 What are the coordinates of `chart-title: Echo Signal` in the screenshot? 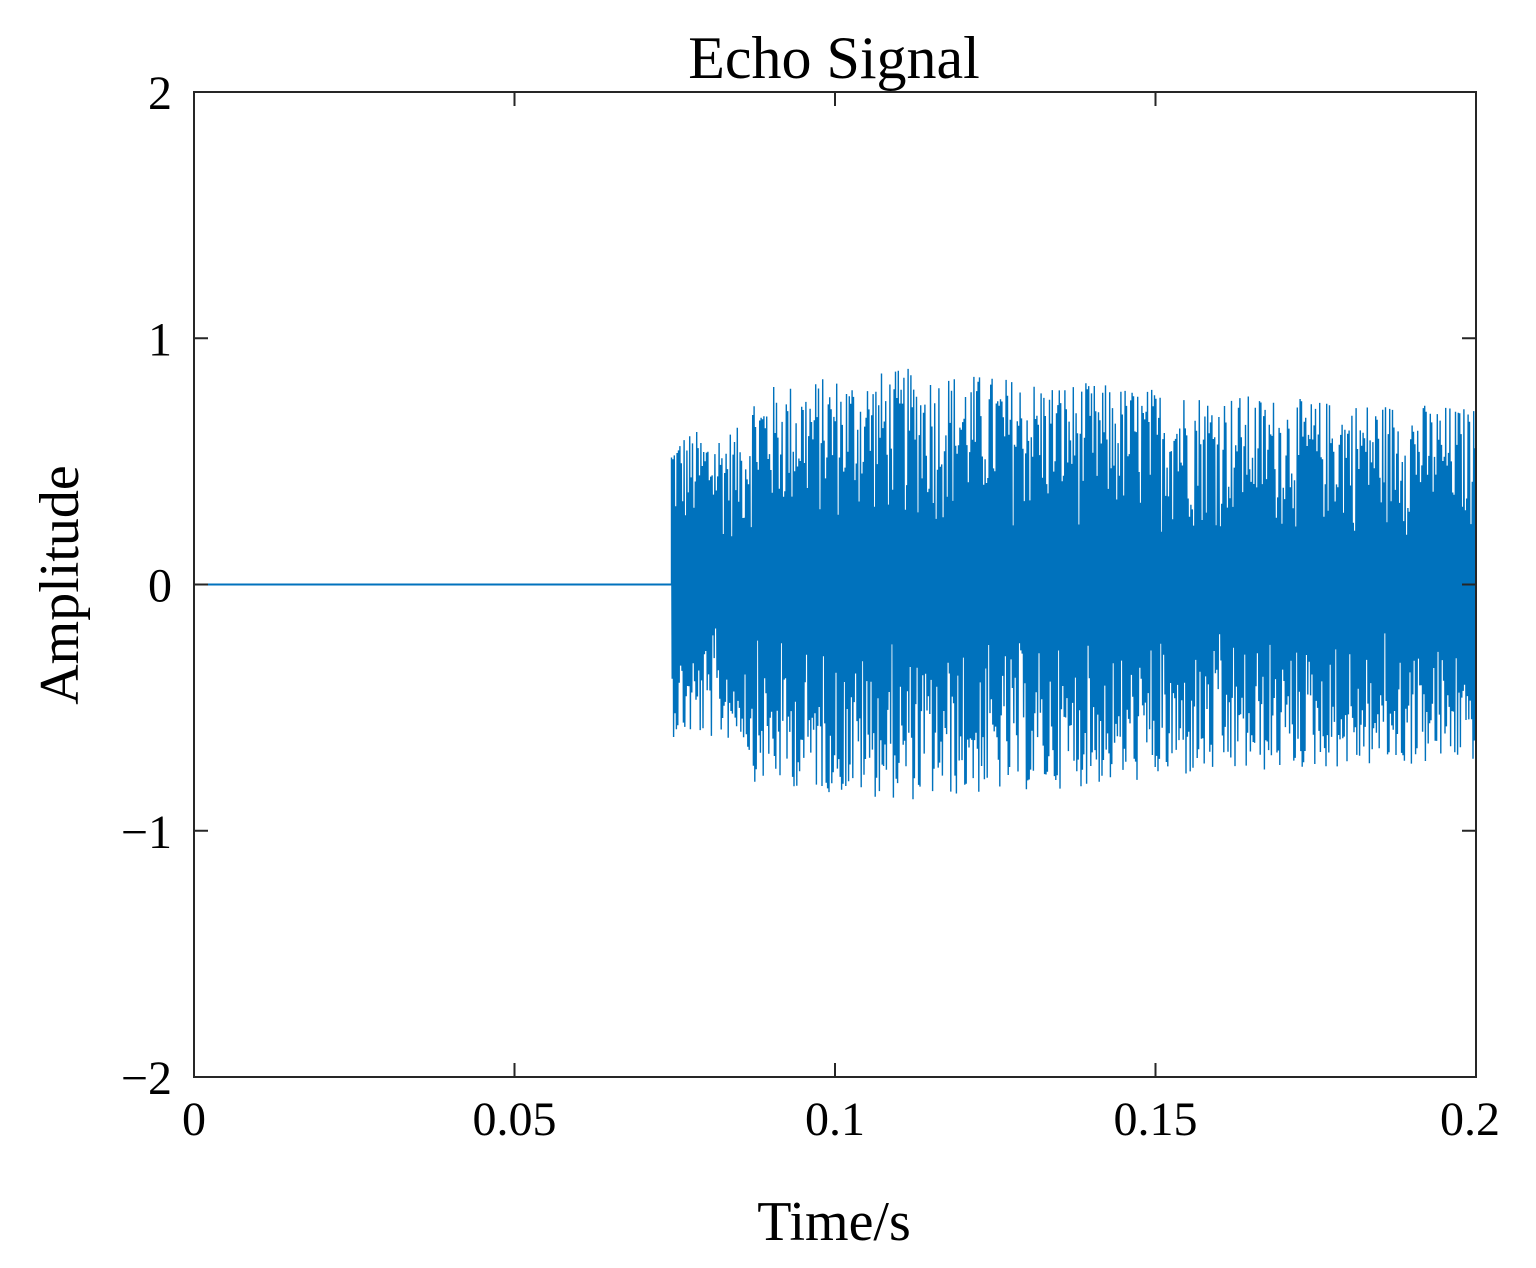 It's located at (834, 58).